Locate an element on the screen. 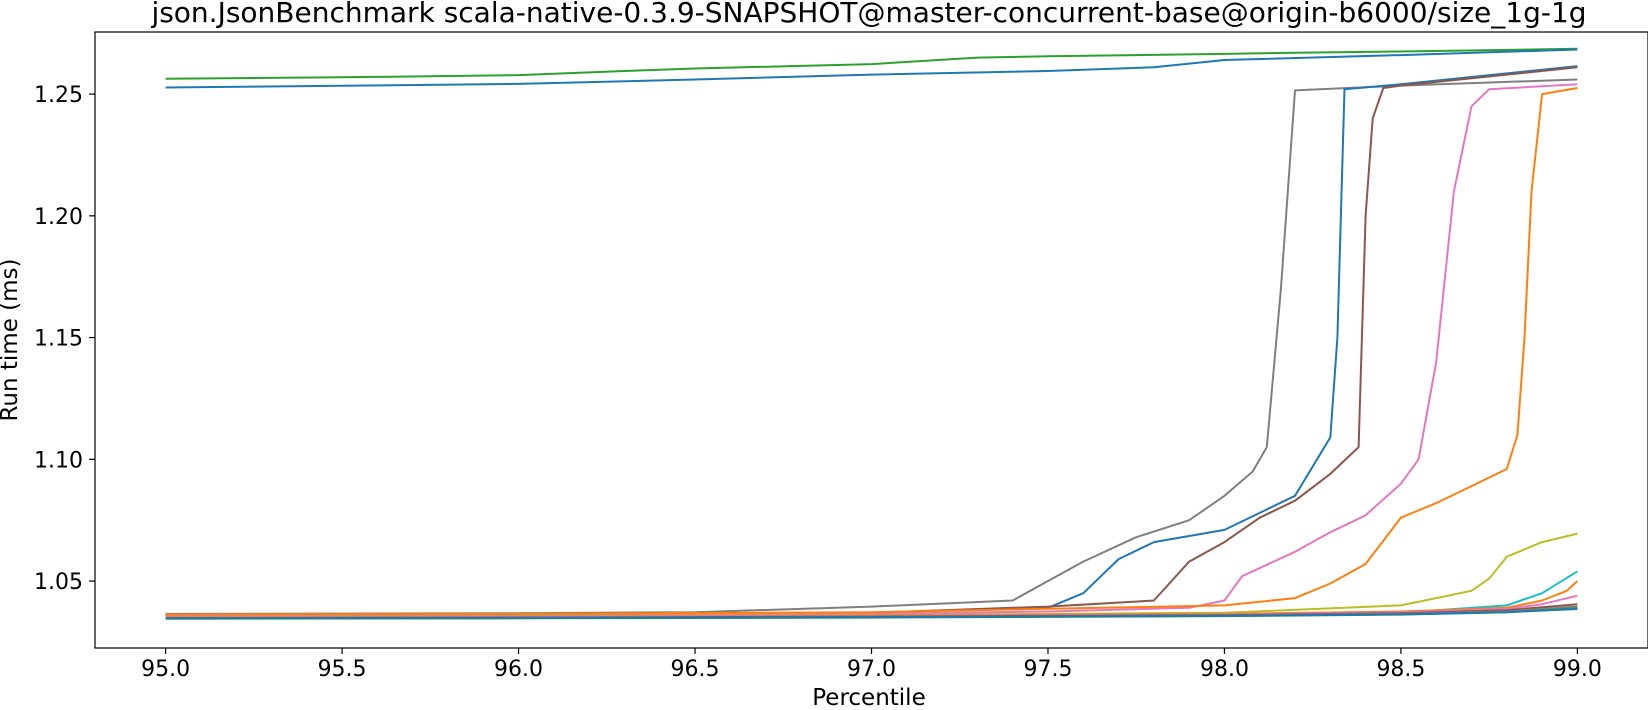 Image resolution: width=1648 pixels, height=710 pixels. x-tick-label: 95.5 is located at coordinates (342, 669).